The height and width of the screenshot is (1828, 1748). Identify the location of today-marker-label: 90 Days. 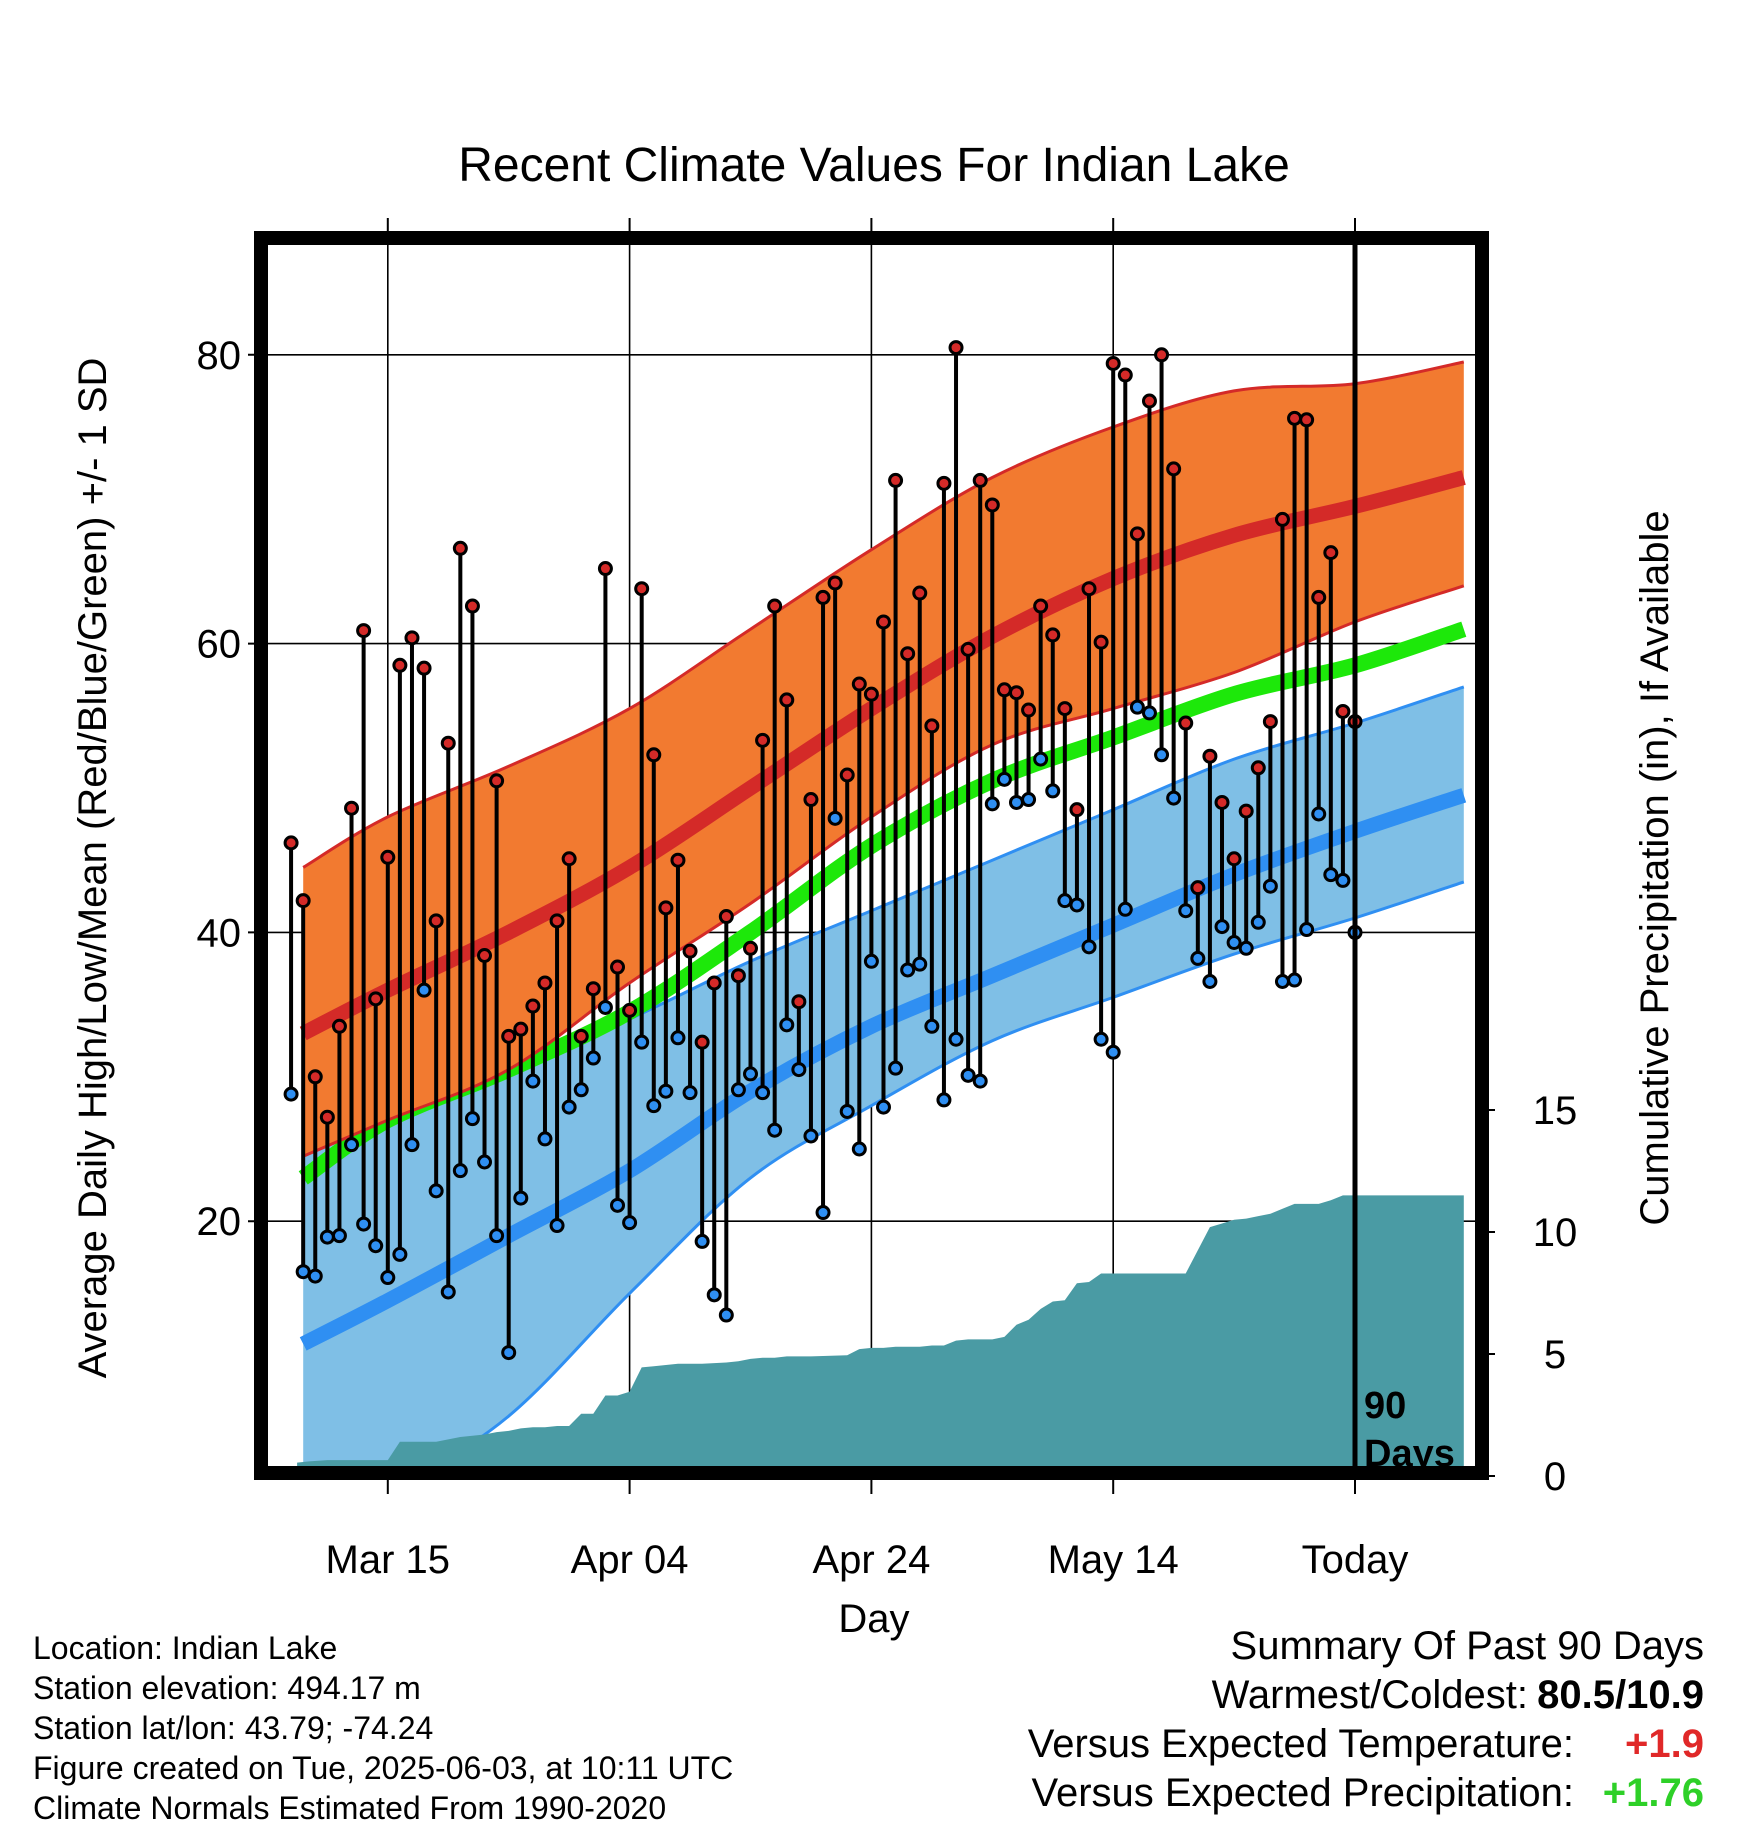
(1409, 1430).